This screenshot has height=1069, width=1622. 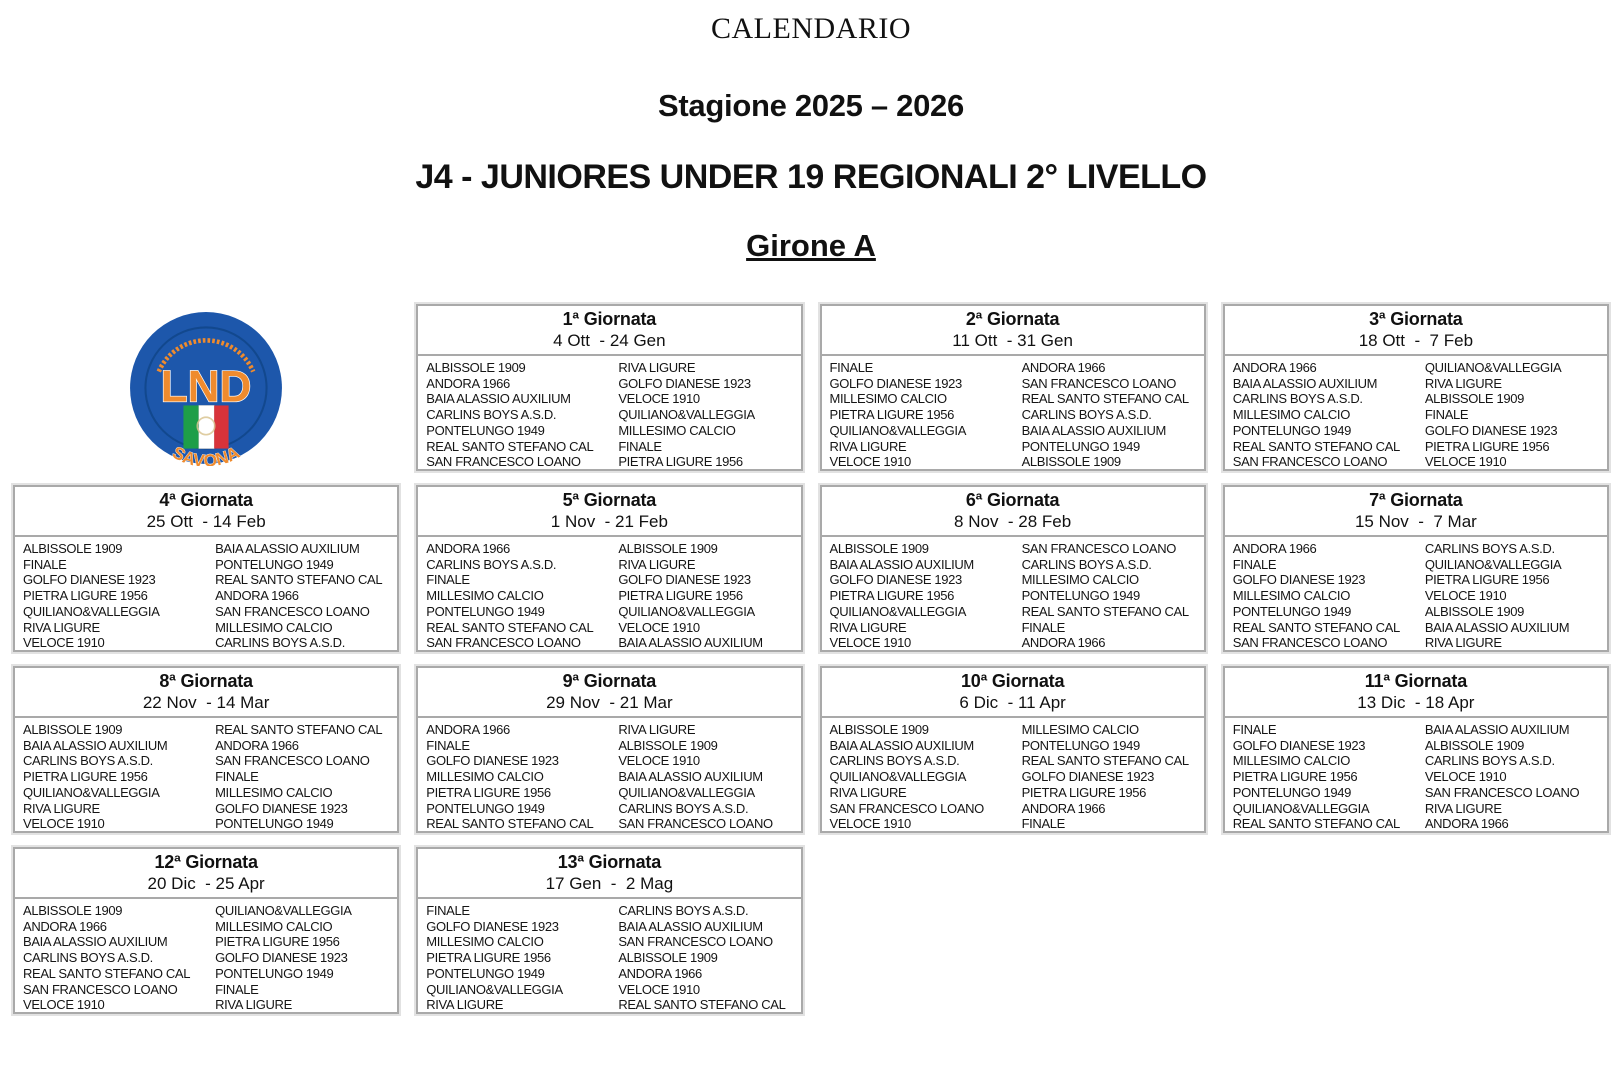 I want to click on logo-cell: LND SAVONA, so click(x=206, y=387).